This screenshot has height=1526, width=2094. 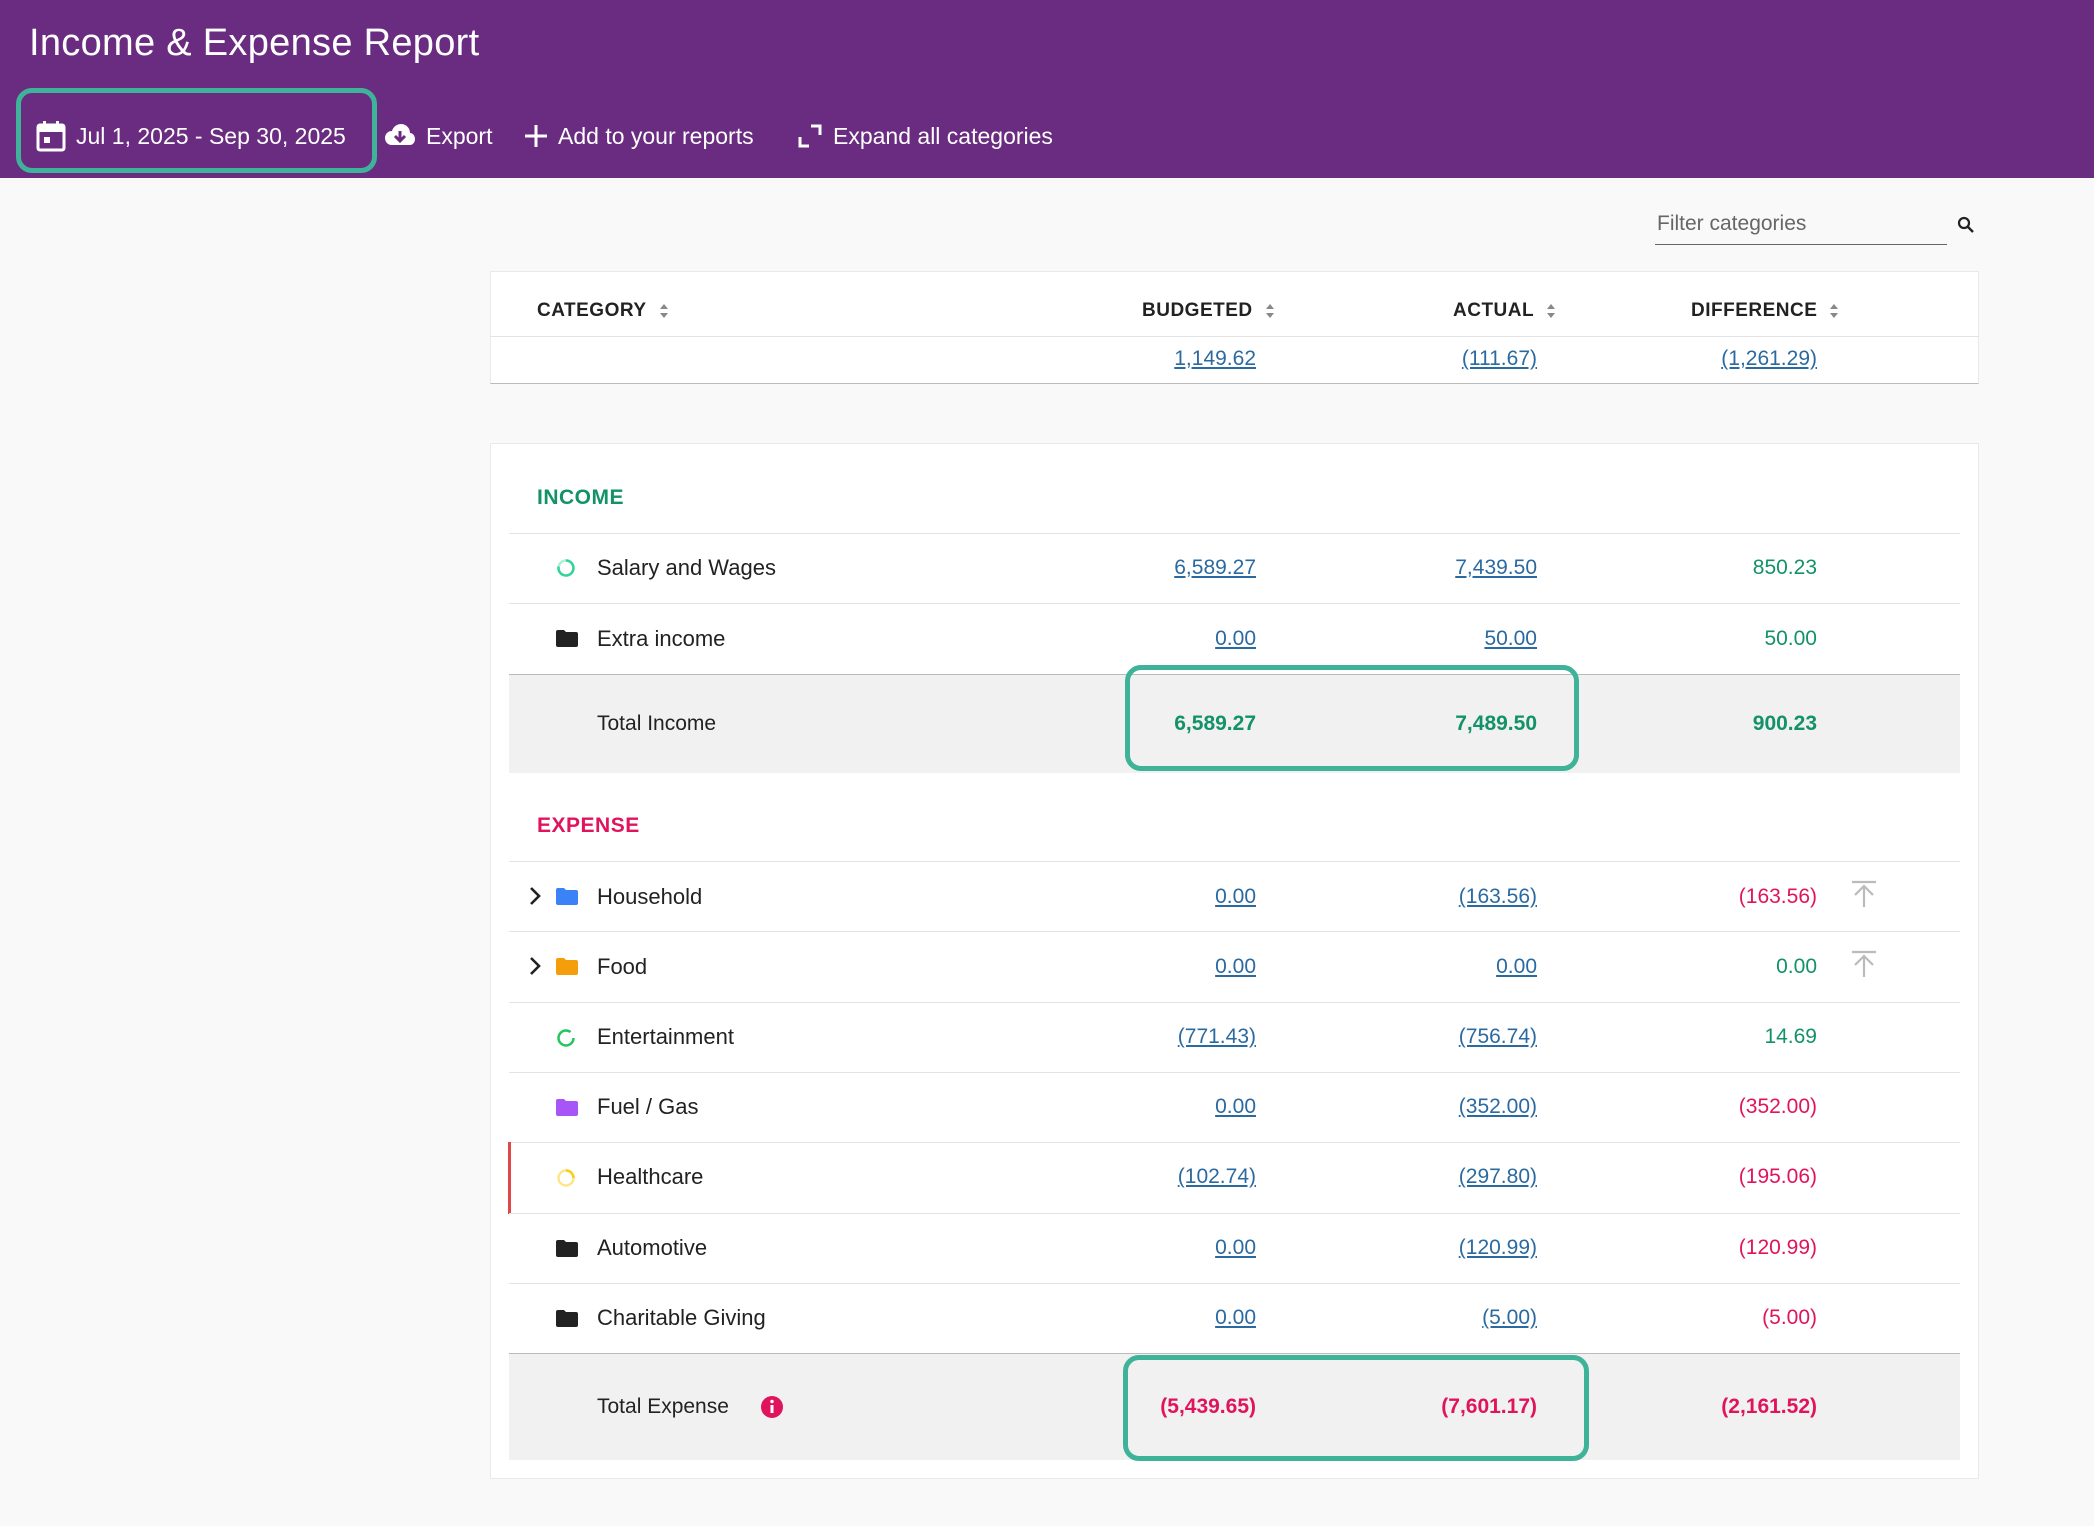 I want to click on category-name: Charitable Giving, so click(x=681, y=1317).